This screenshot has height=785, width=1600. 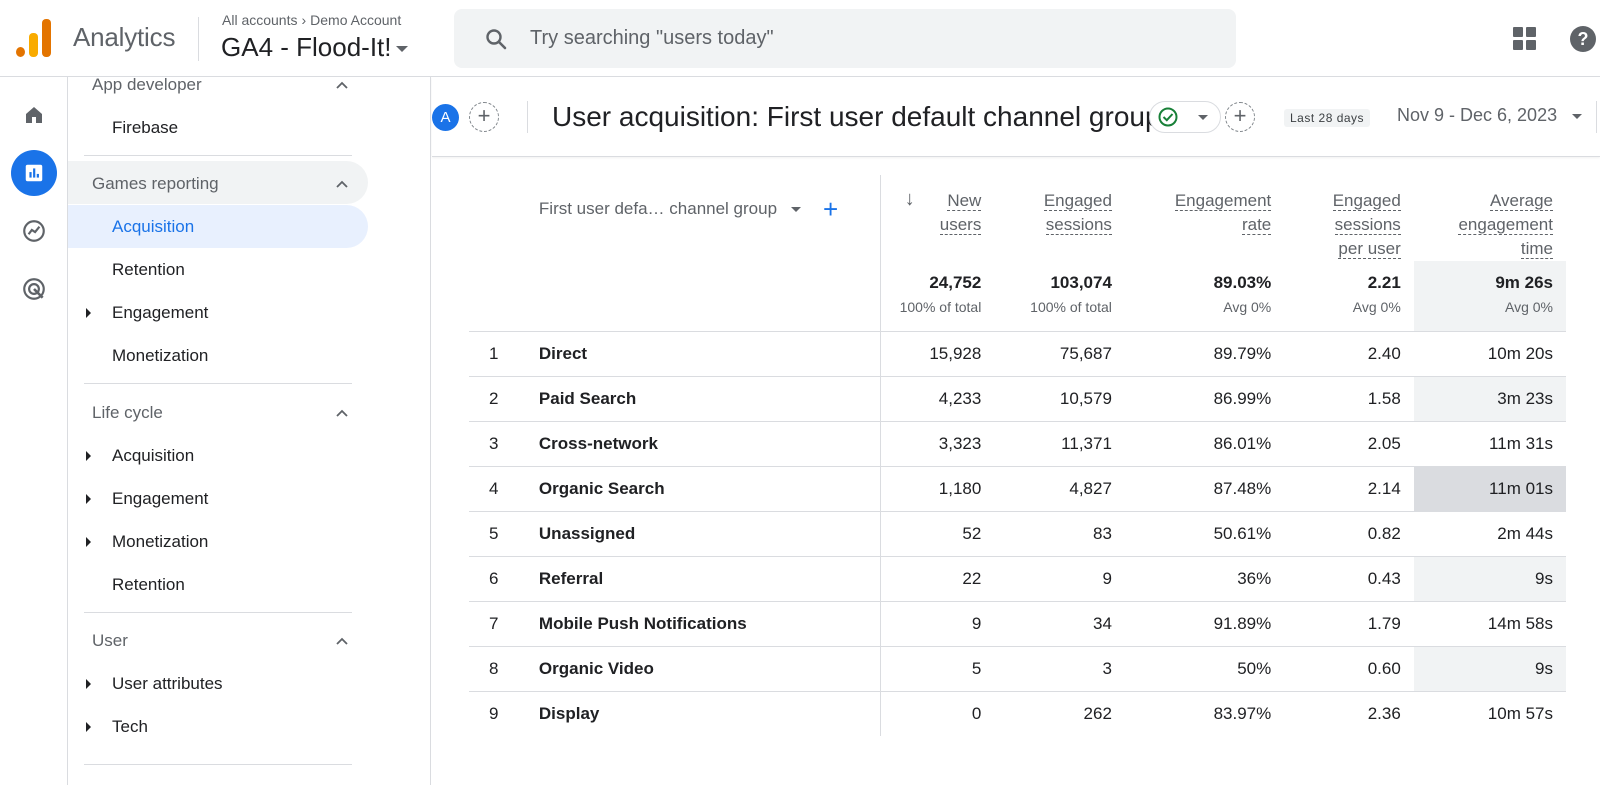 What do you see at coordinates (1059, 488) in the screenshot?
I see `metric-cell: 4,827` at bounding box center [1059, 488].